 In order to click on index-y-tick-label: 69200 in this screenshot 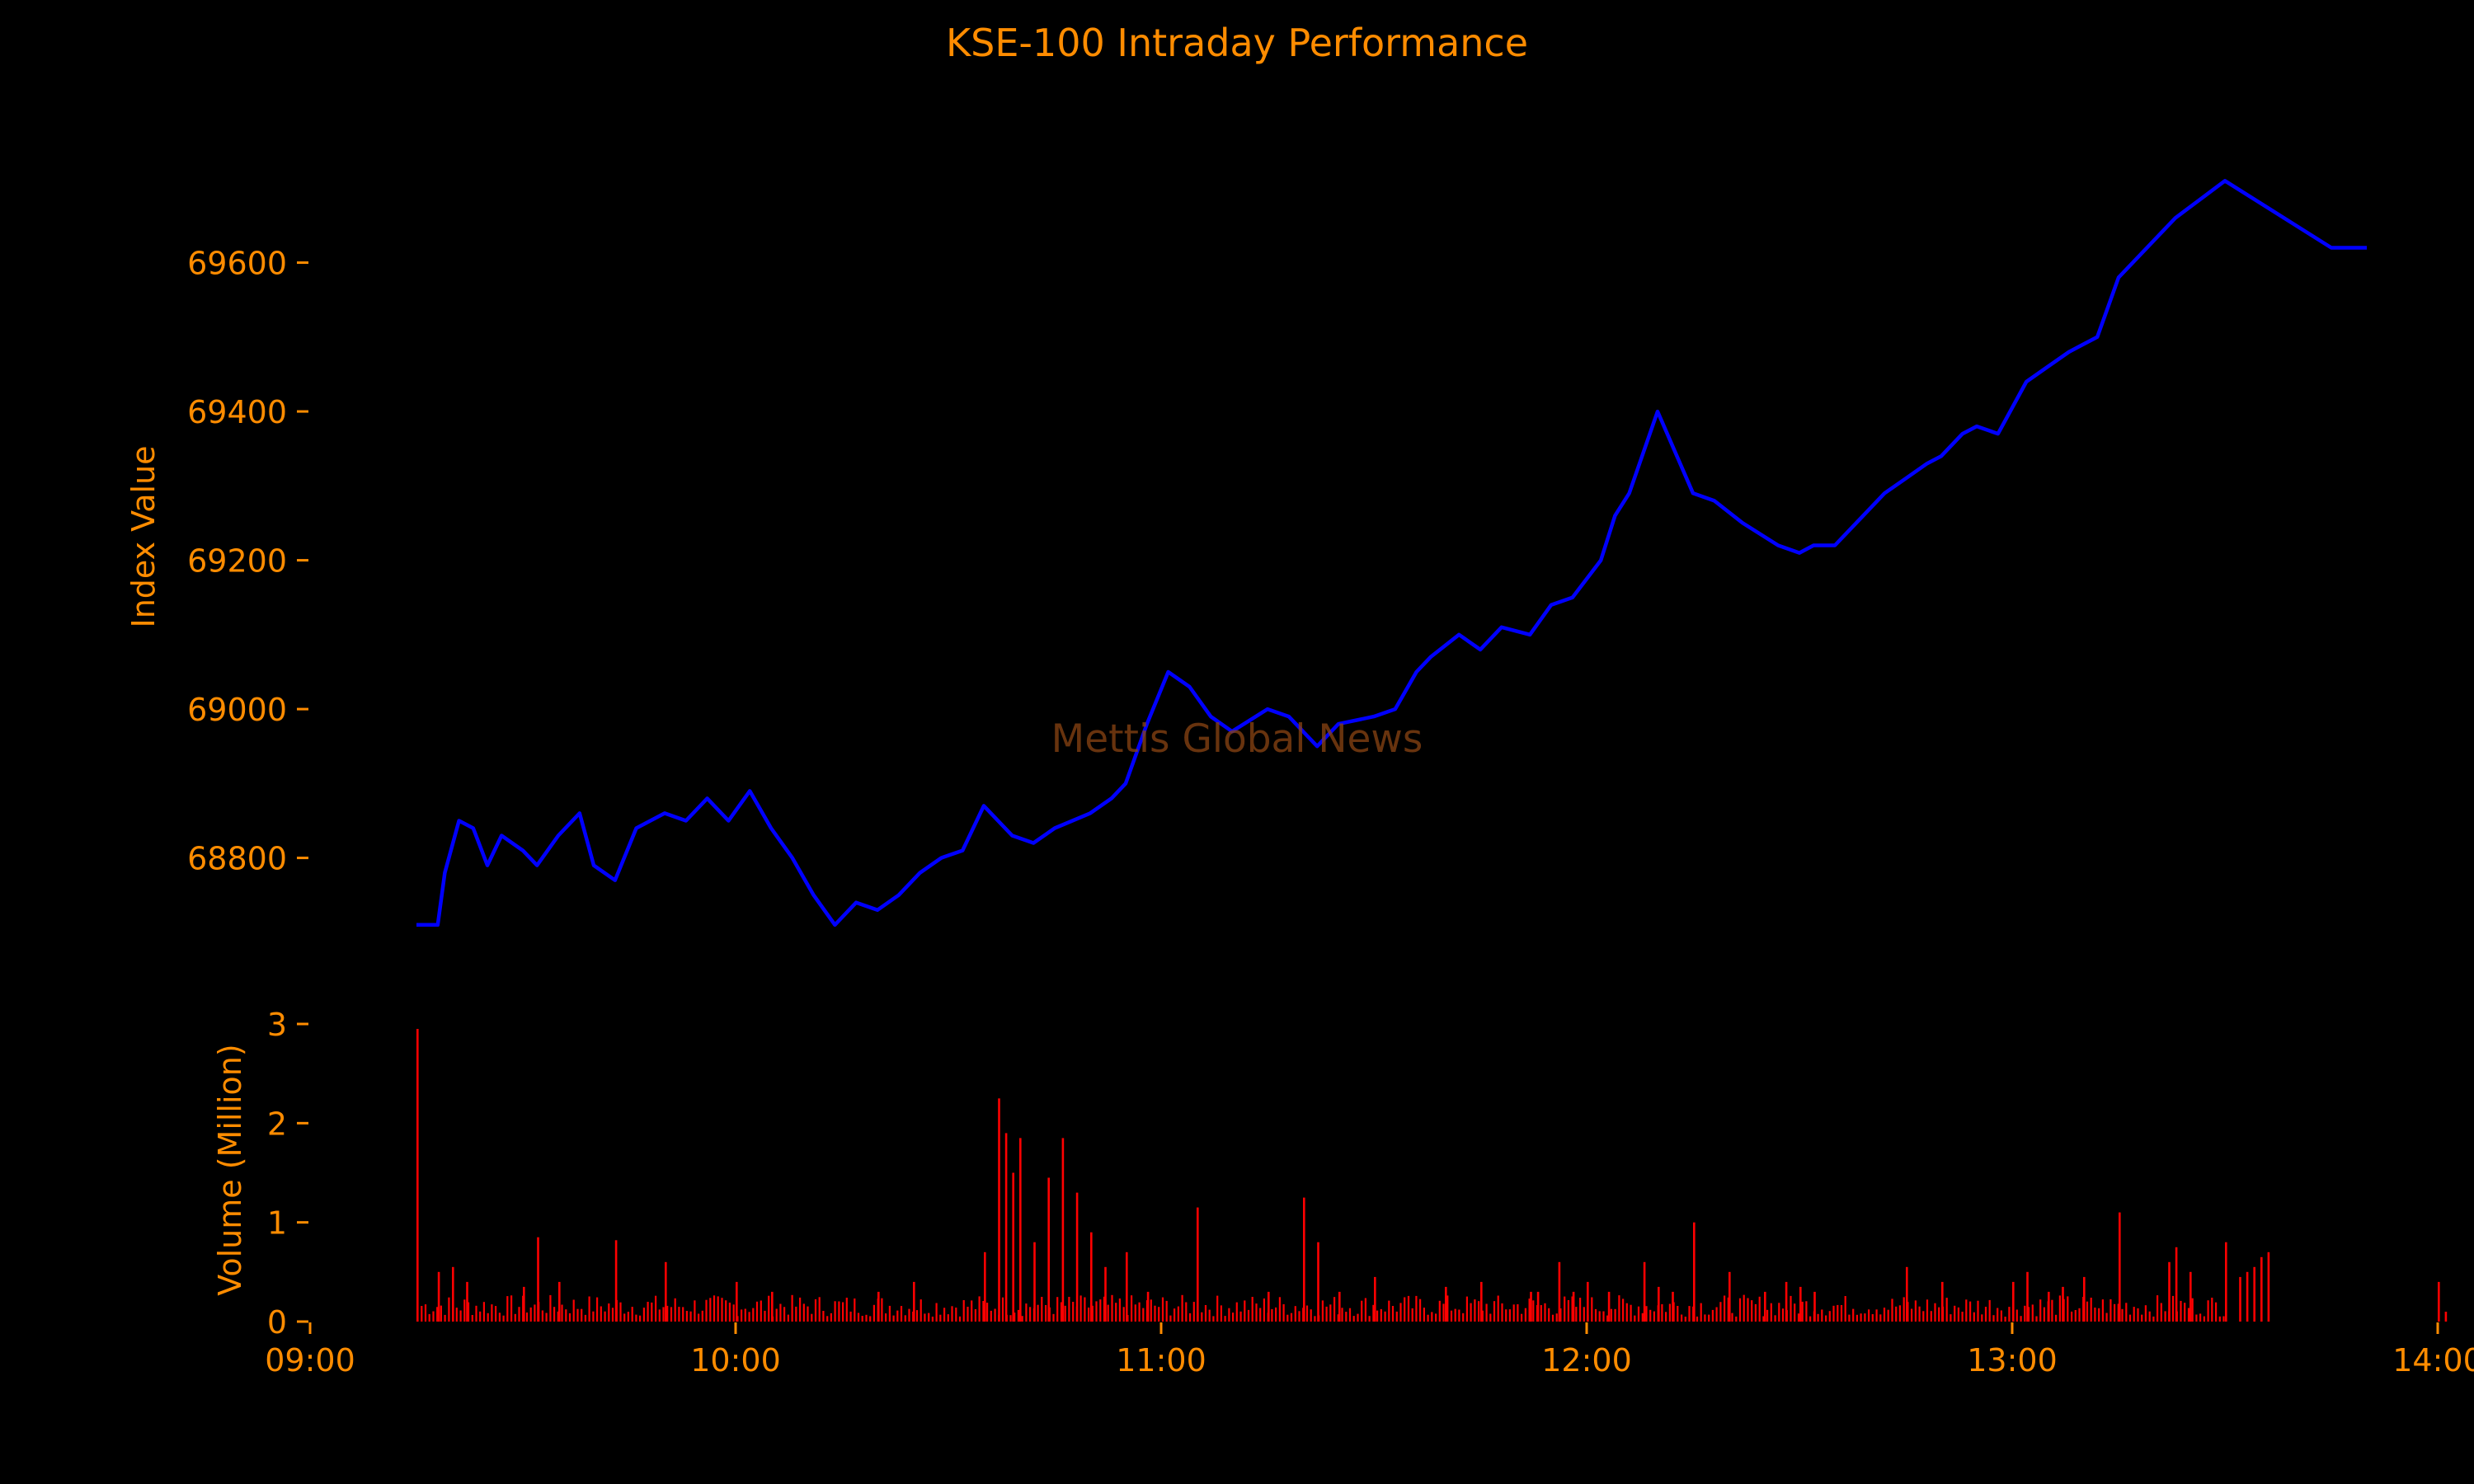, I will do `click(237, 561)`.